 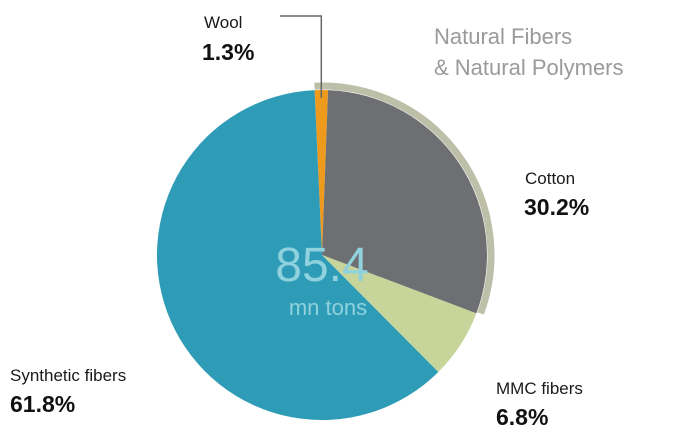 What do you see at coordinates (228, 52) in the screenshot?
I see `wool-value-label: 1.3%` at bounding box center [228, 52].